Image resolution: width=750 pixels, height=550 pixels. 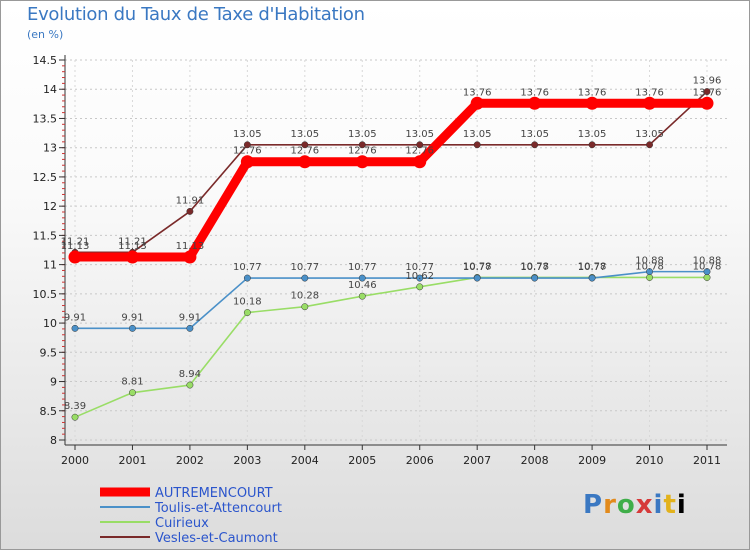 What do you see at coordinates (190, 374) in the screenshot?
I see `data-label: 8.94` at bounding box center [190, 374].